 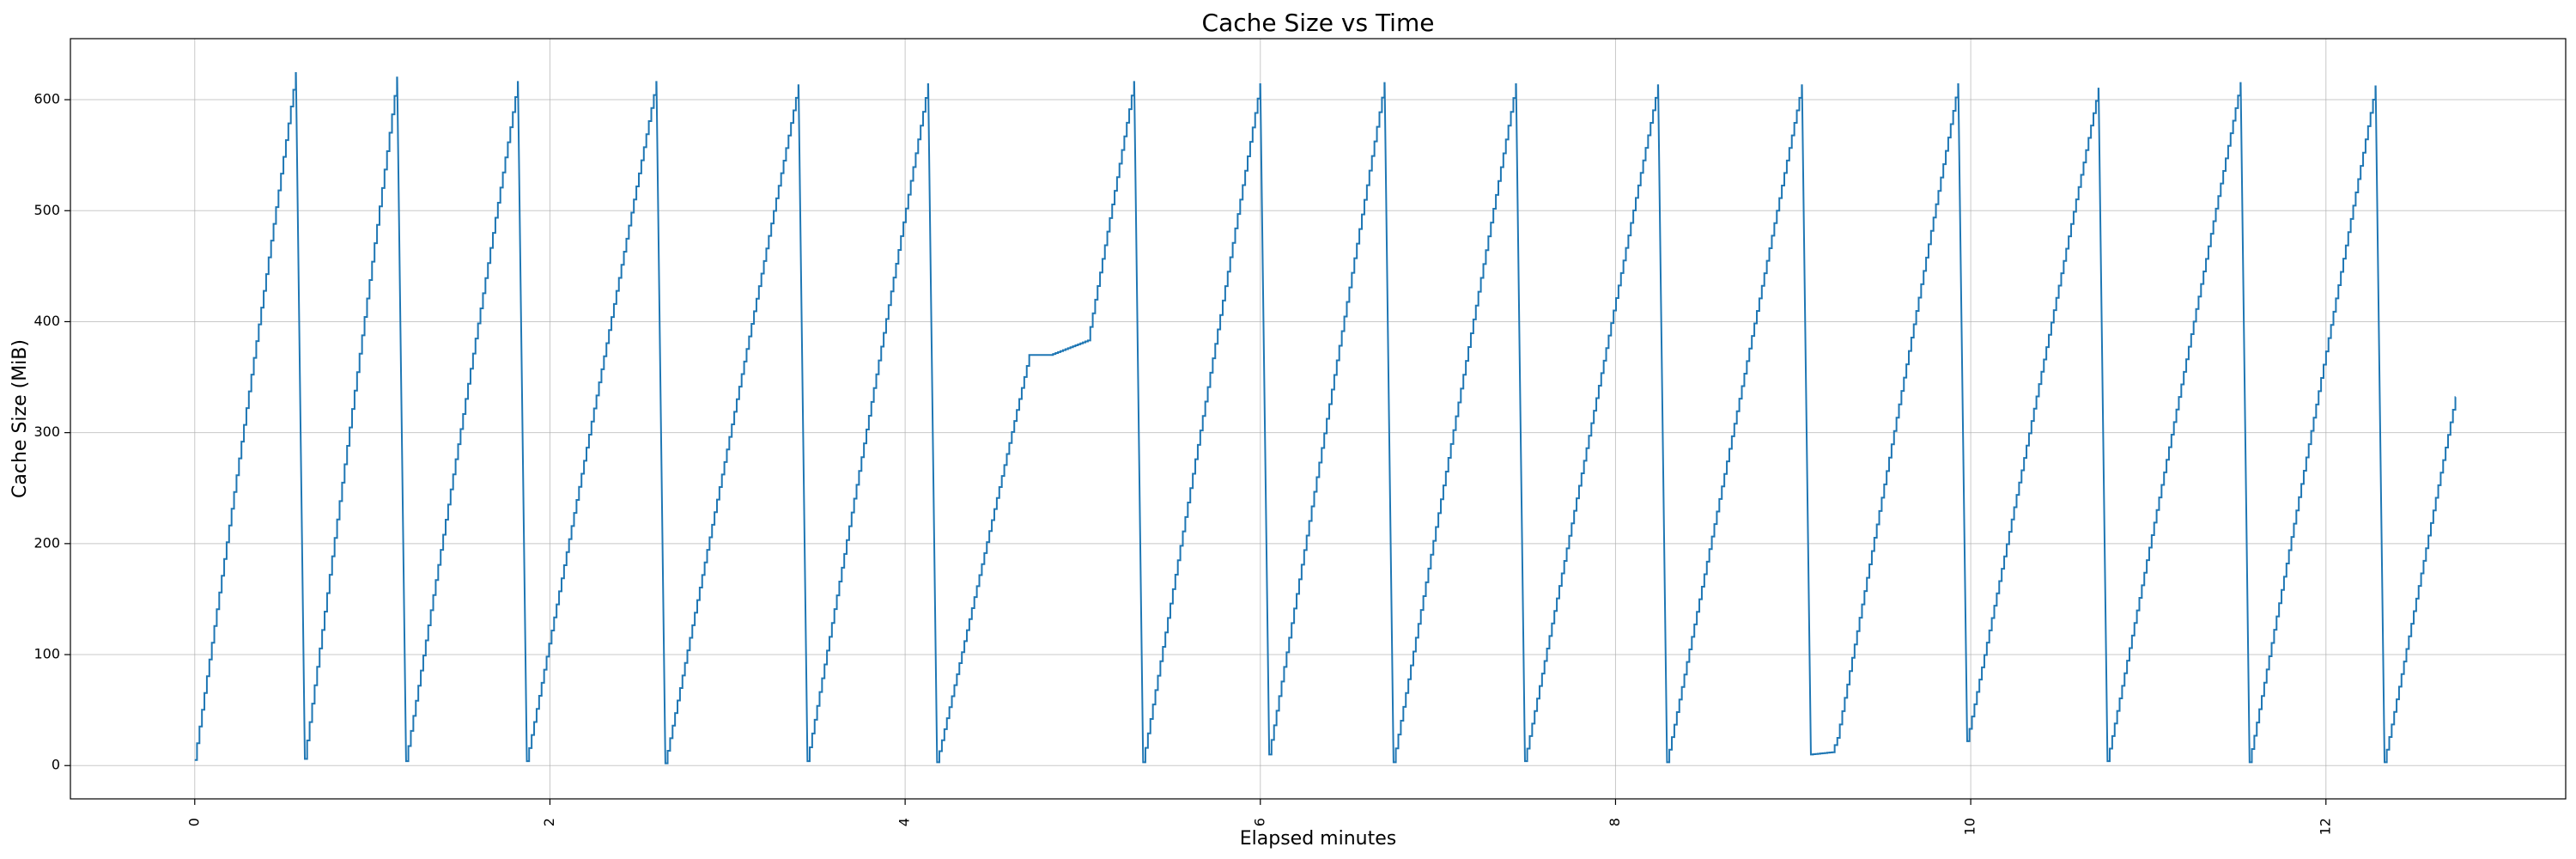 What do you see at coordinates (56, 765) in the screenshot?
I see `y-tick-label: 0` at bounding box center [56, 765].